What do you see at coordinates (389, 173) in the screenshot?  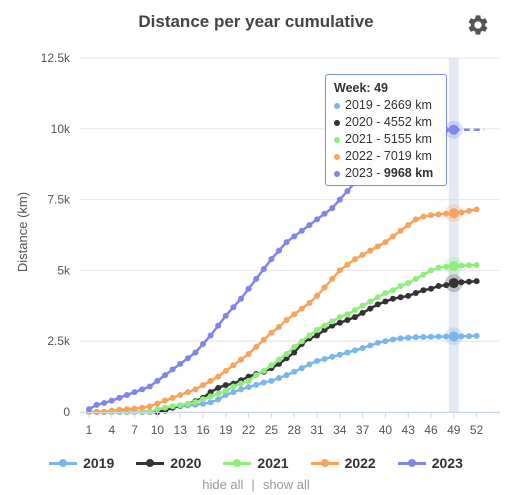 I see `tooltip-row-label: 2023 - 9968 km` at bounding box center [389, 173].